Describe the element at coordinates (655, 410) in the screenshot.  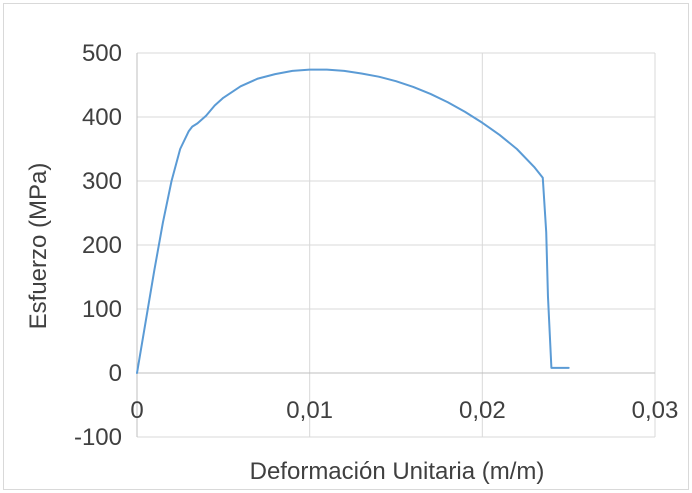
I see `x-tick-label: 0,03` at that location.